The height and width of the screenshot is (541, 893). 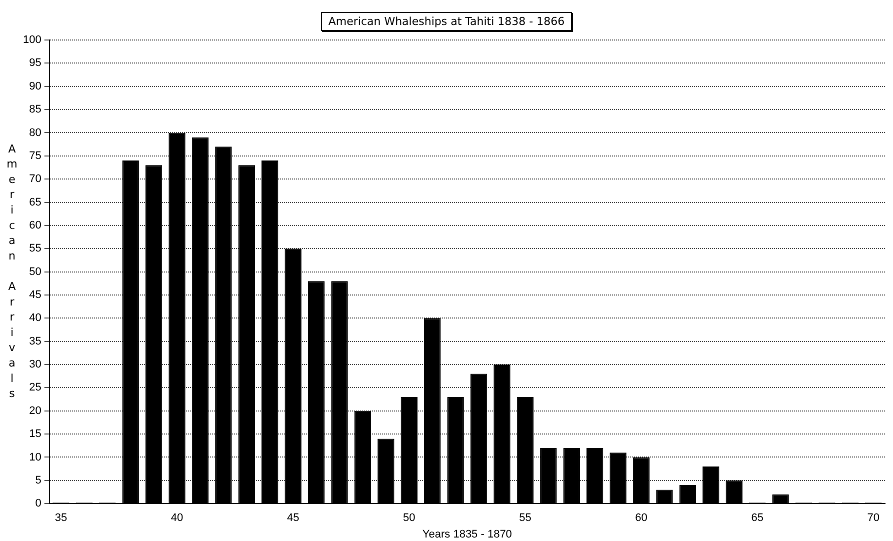 What do you see at coordinates (525, 518) in the screenshot?
I see `x-tick-label: 55` at bounding box center [525, 518].